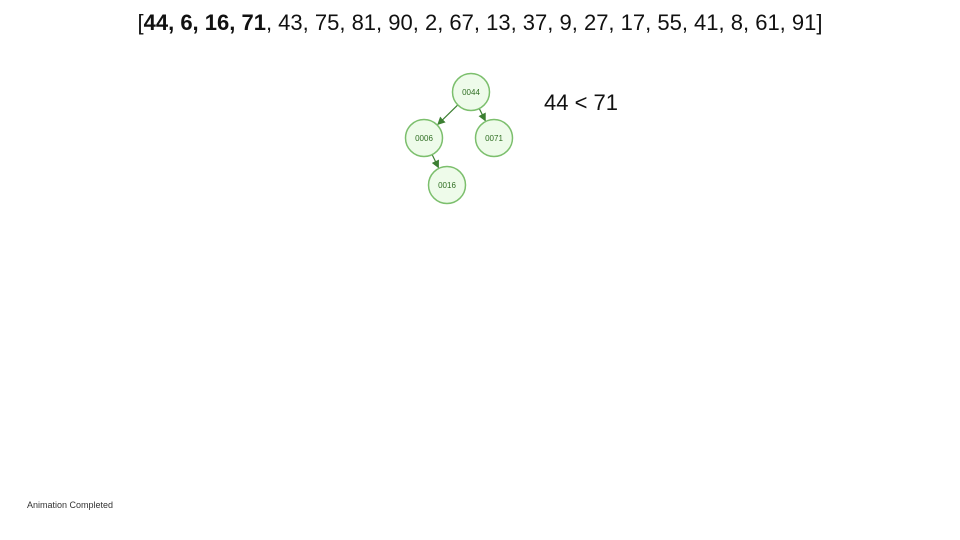  I want to click on array-open-bracket: [, so click(140, 22).